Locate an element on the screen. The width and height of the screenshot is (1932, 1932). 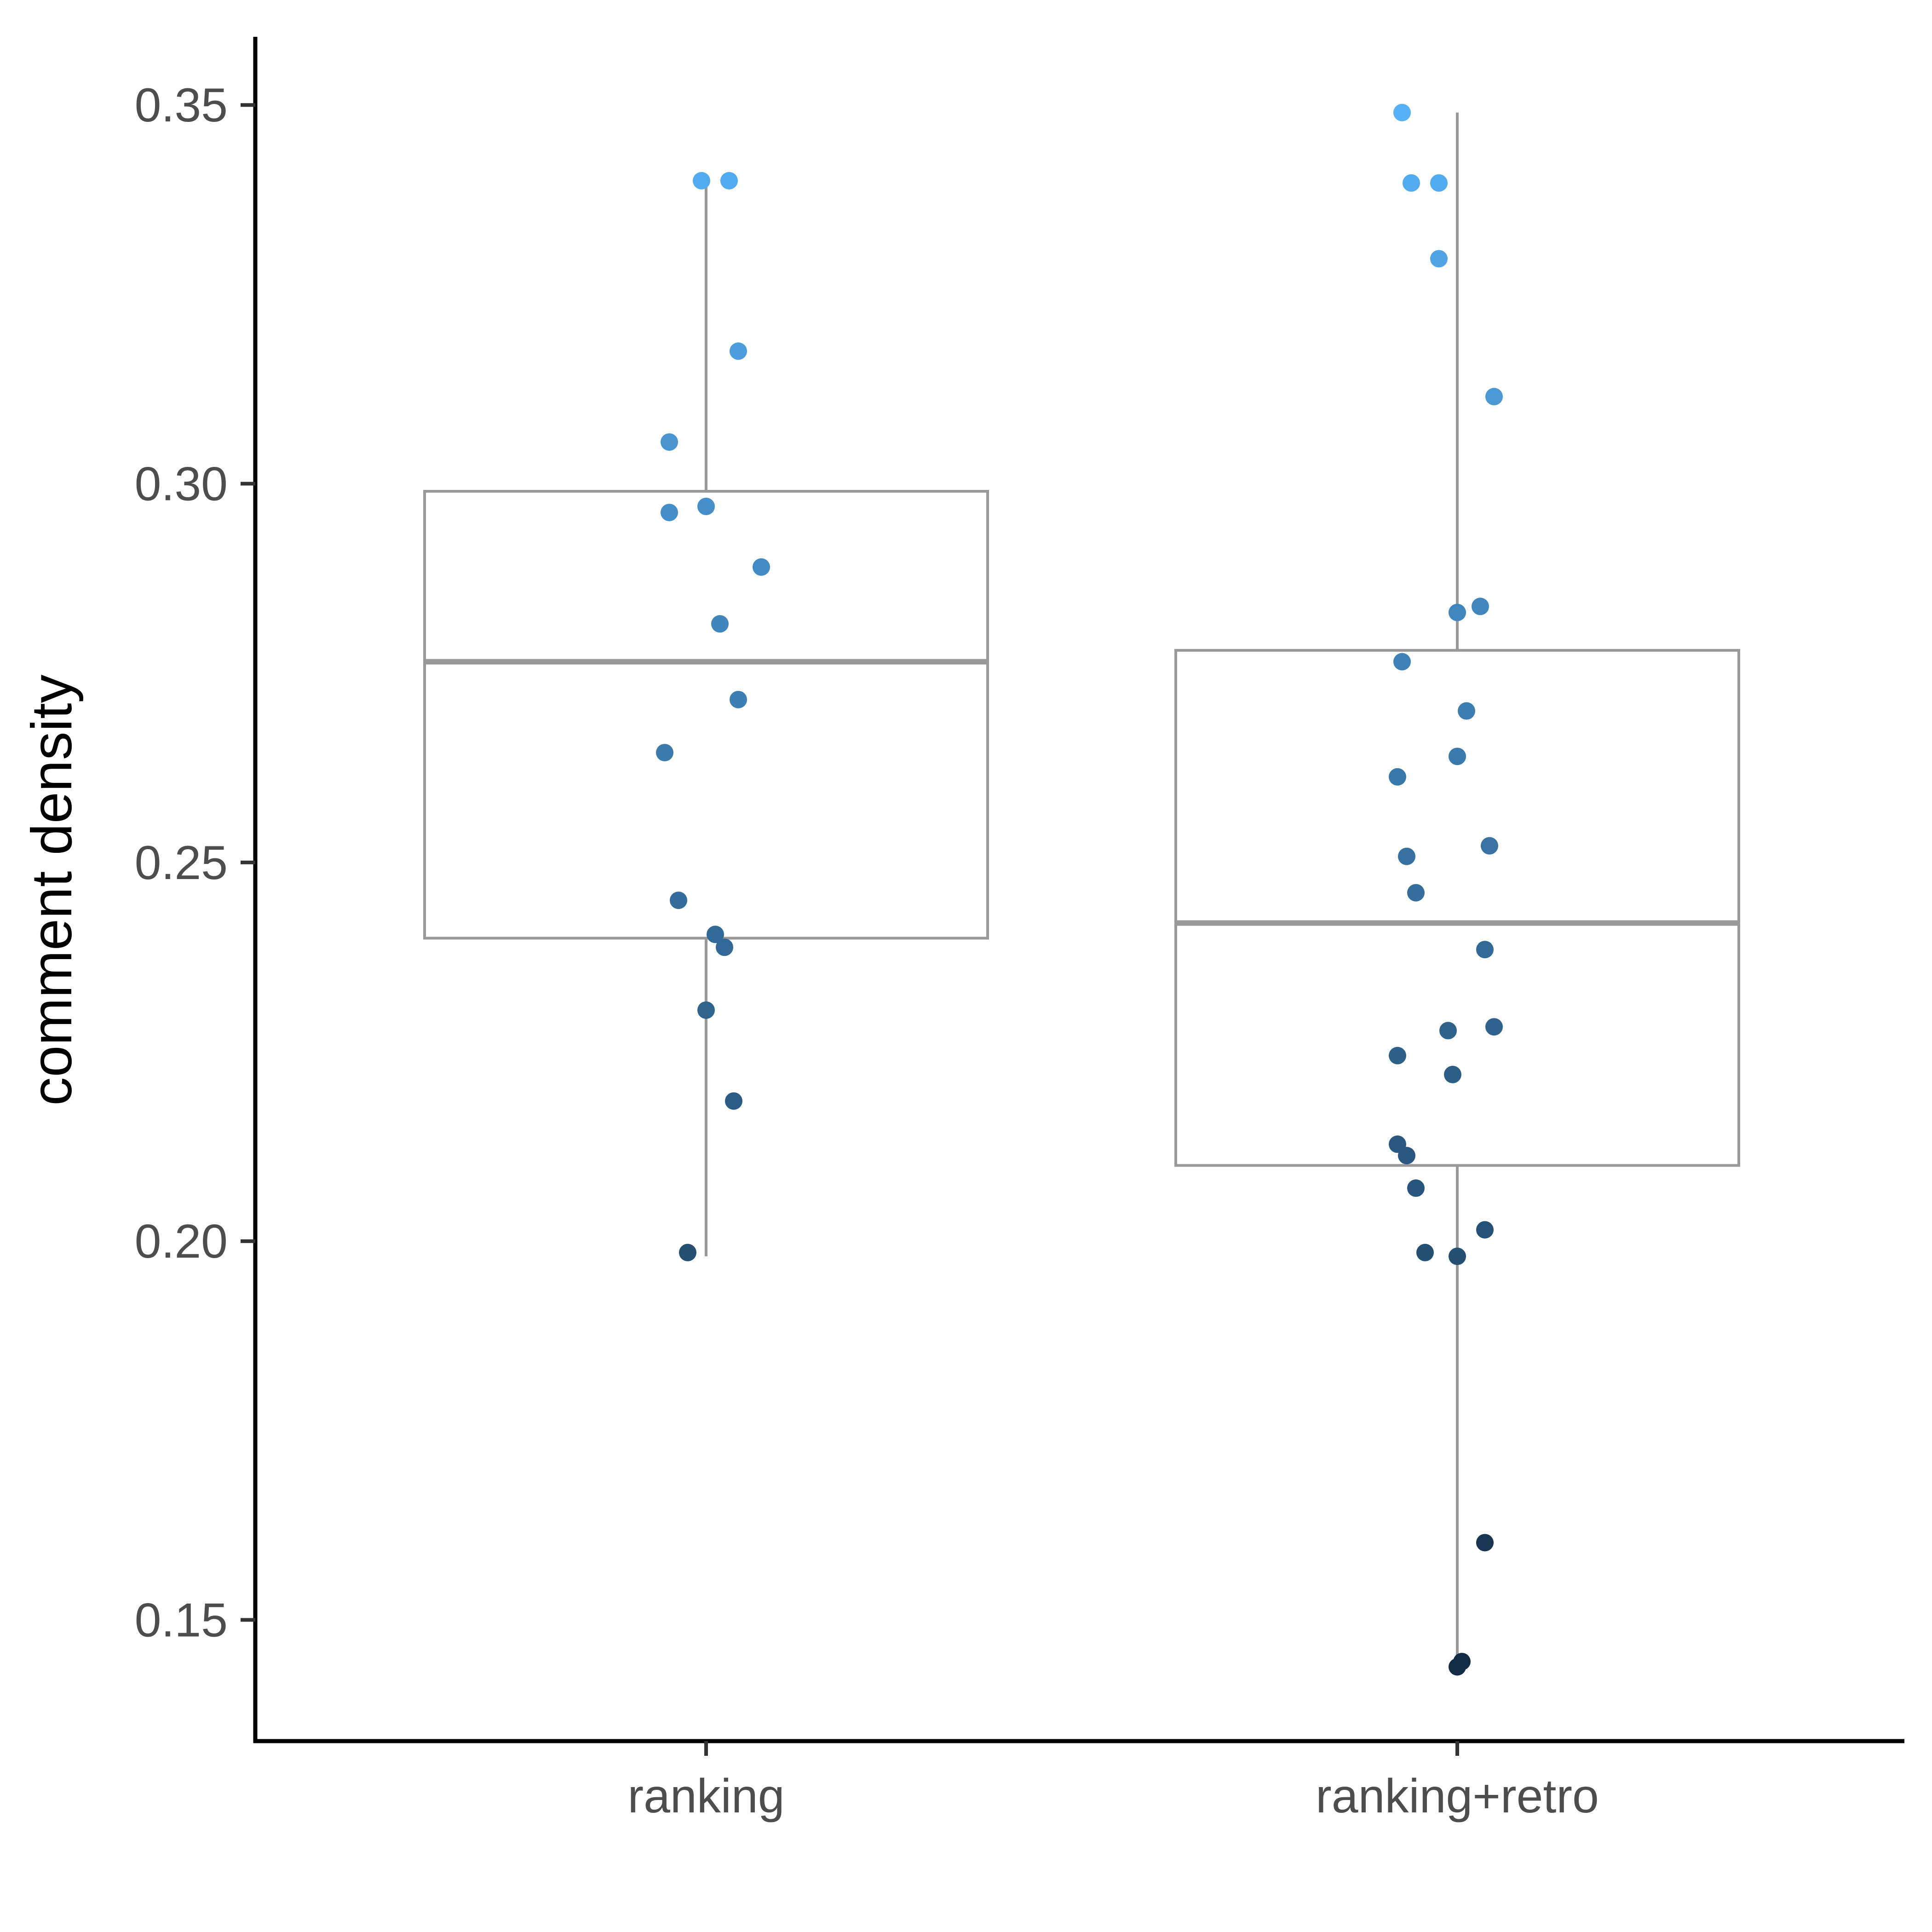
y-tick-label: 0.20 is located at coordinates (181, 1241).